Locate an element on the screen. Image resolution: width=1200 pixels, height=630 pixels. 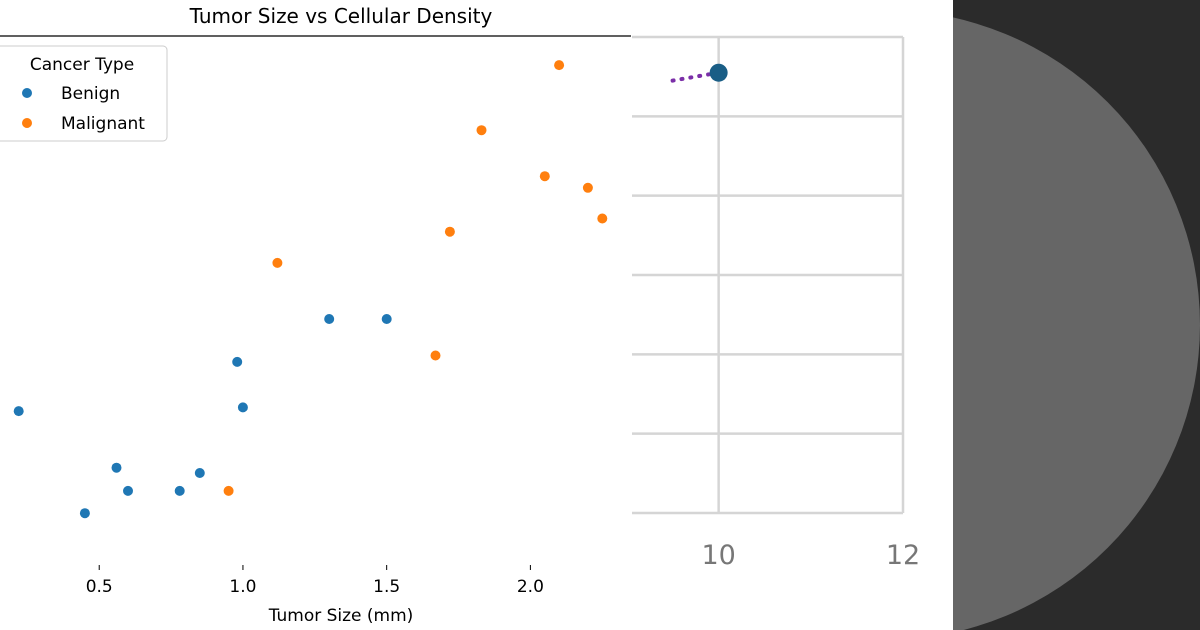
legend: Cancer Type Benign Malignant is located at coordinates (84, 93).